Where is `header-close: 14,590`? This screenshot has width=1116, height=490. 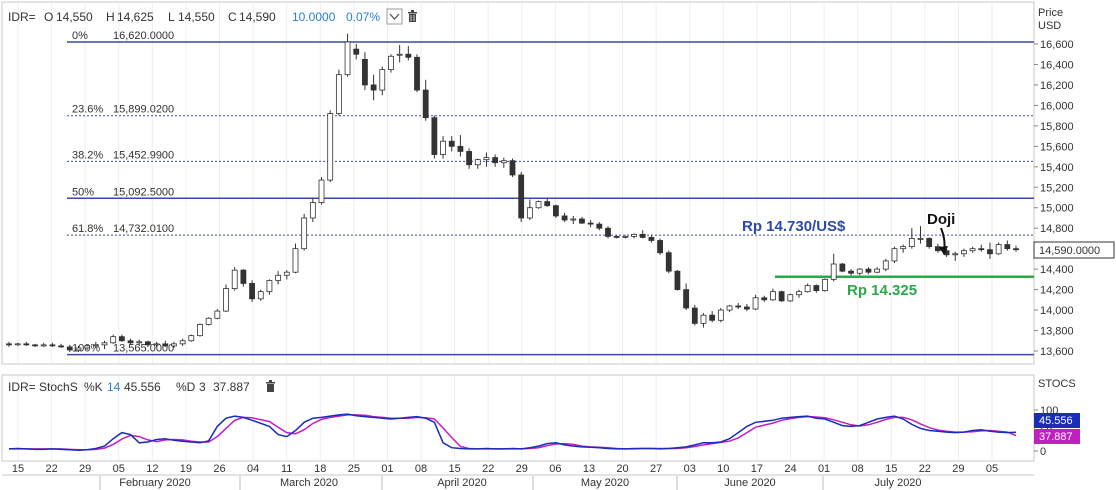 header-close: 14,590 is located at coordinates (257, 17).